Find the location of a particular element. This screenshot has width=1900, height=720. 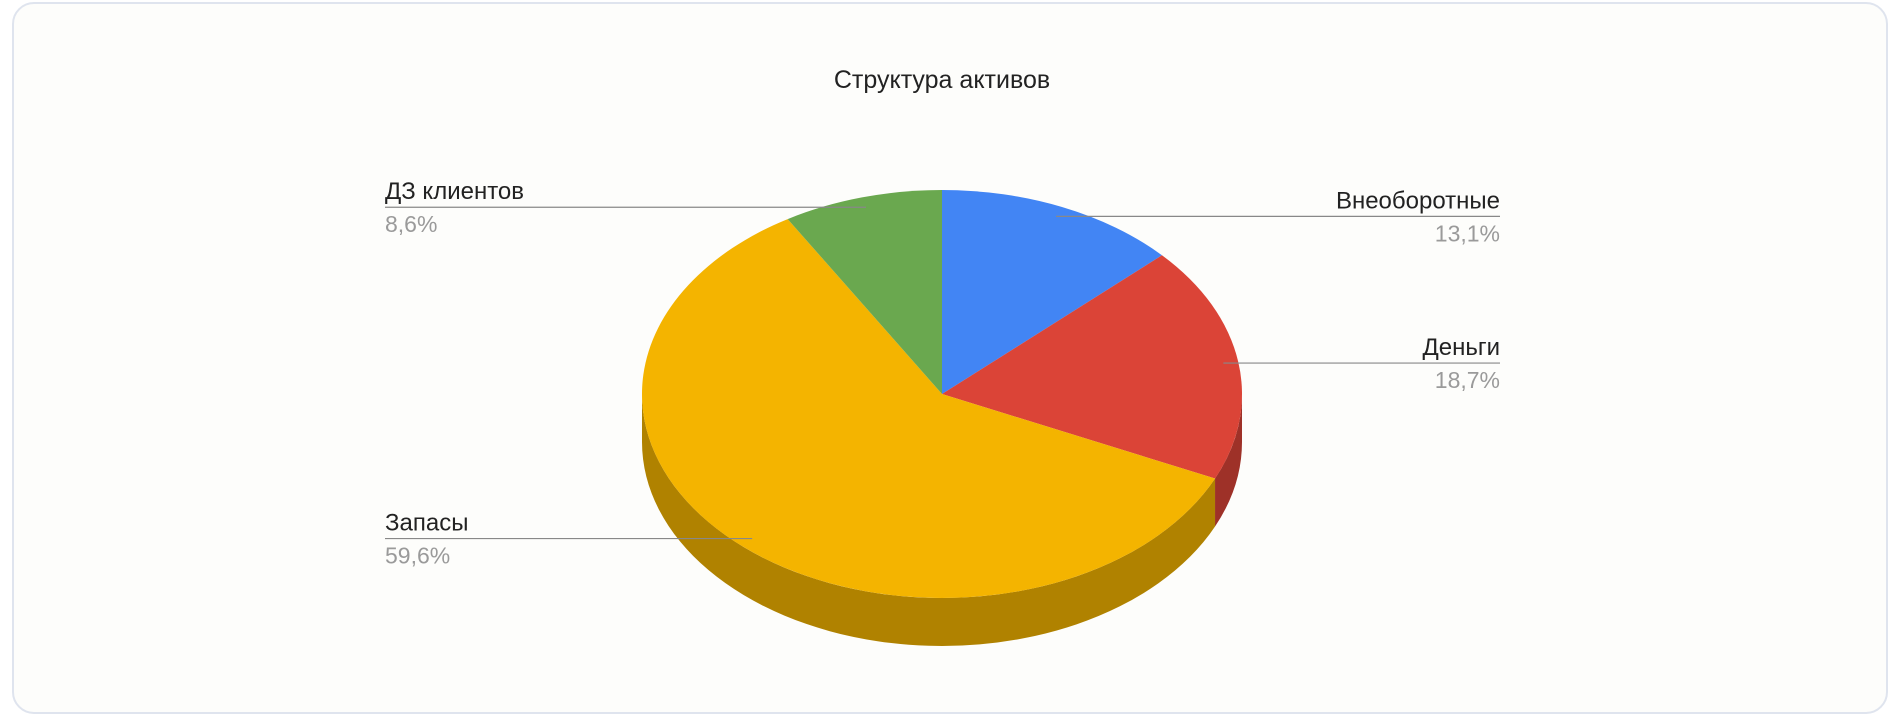

slice-value-label: 18,7% is located at coordinates (1467, 380).